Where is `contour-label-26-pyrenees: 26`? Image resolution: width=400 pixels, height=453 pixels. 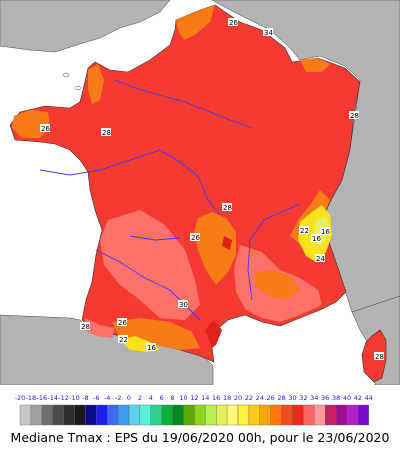 contour-label-26-pyrenees: 26 is located at coordinates (122, 322).